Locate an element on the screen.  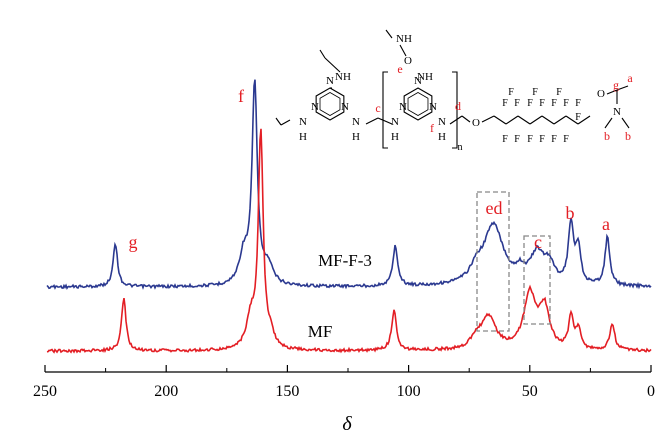
carbon-label-g: g is located at coordinates (616, 85).